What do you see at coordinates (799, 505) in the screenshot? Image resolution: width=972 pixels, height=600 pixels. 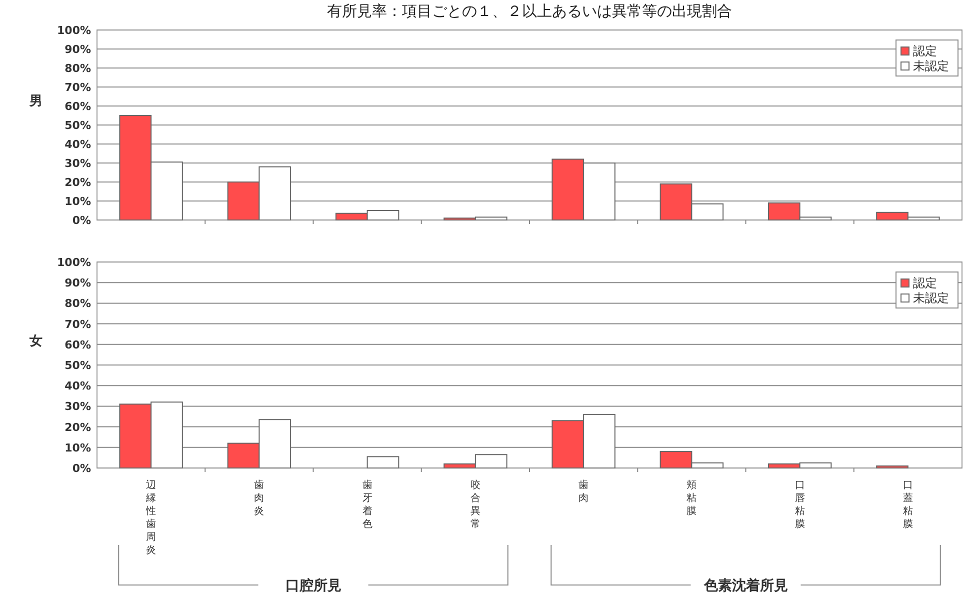 I see `x-tick-label: 口唇粘膜` at bounding box center [799, 505].